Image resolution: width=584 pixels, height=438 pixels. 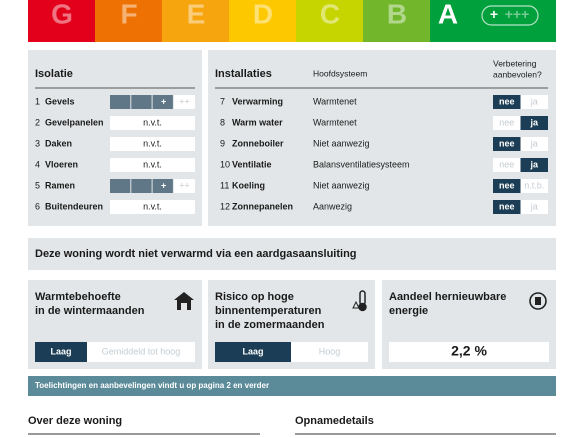 What do you see at coordinates (254, 297) in the screenshot?
I see `card-title: Risico op hoge` at bounding box center [254, 297].